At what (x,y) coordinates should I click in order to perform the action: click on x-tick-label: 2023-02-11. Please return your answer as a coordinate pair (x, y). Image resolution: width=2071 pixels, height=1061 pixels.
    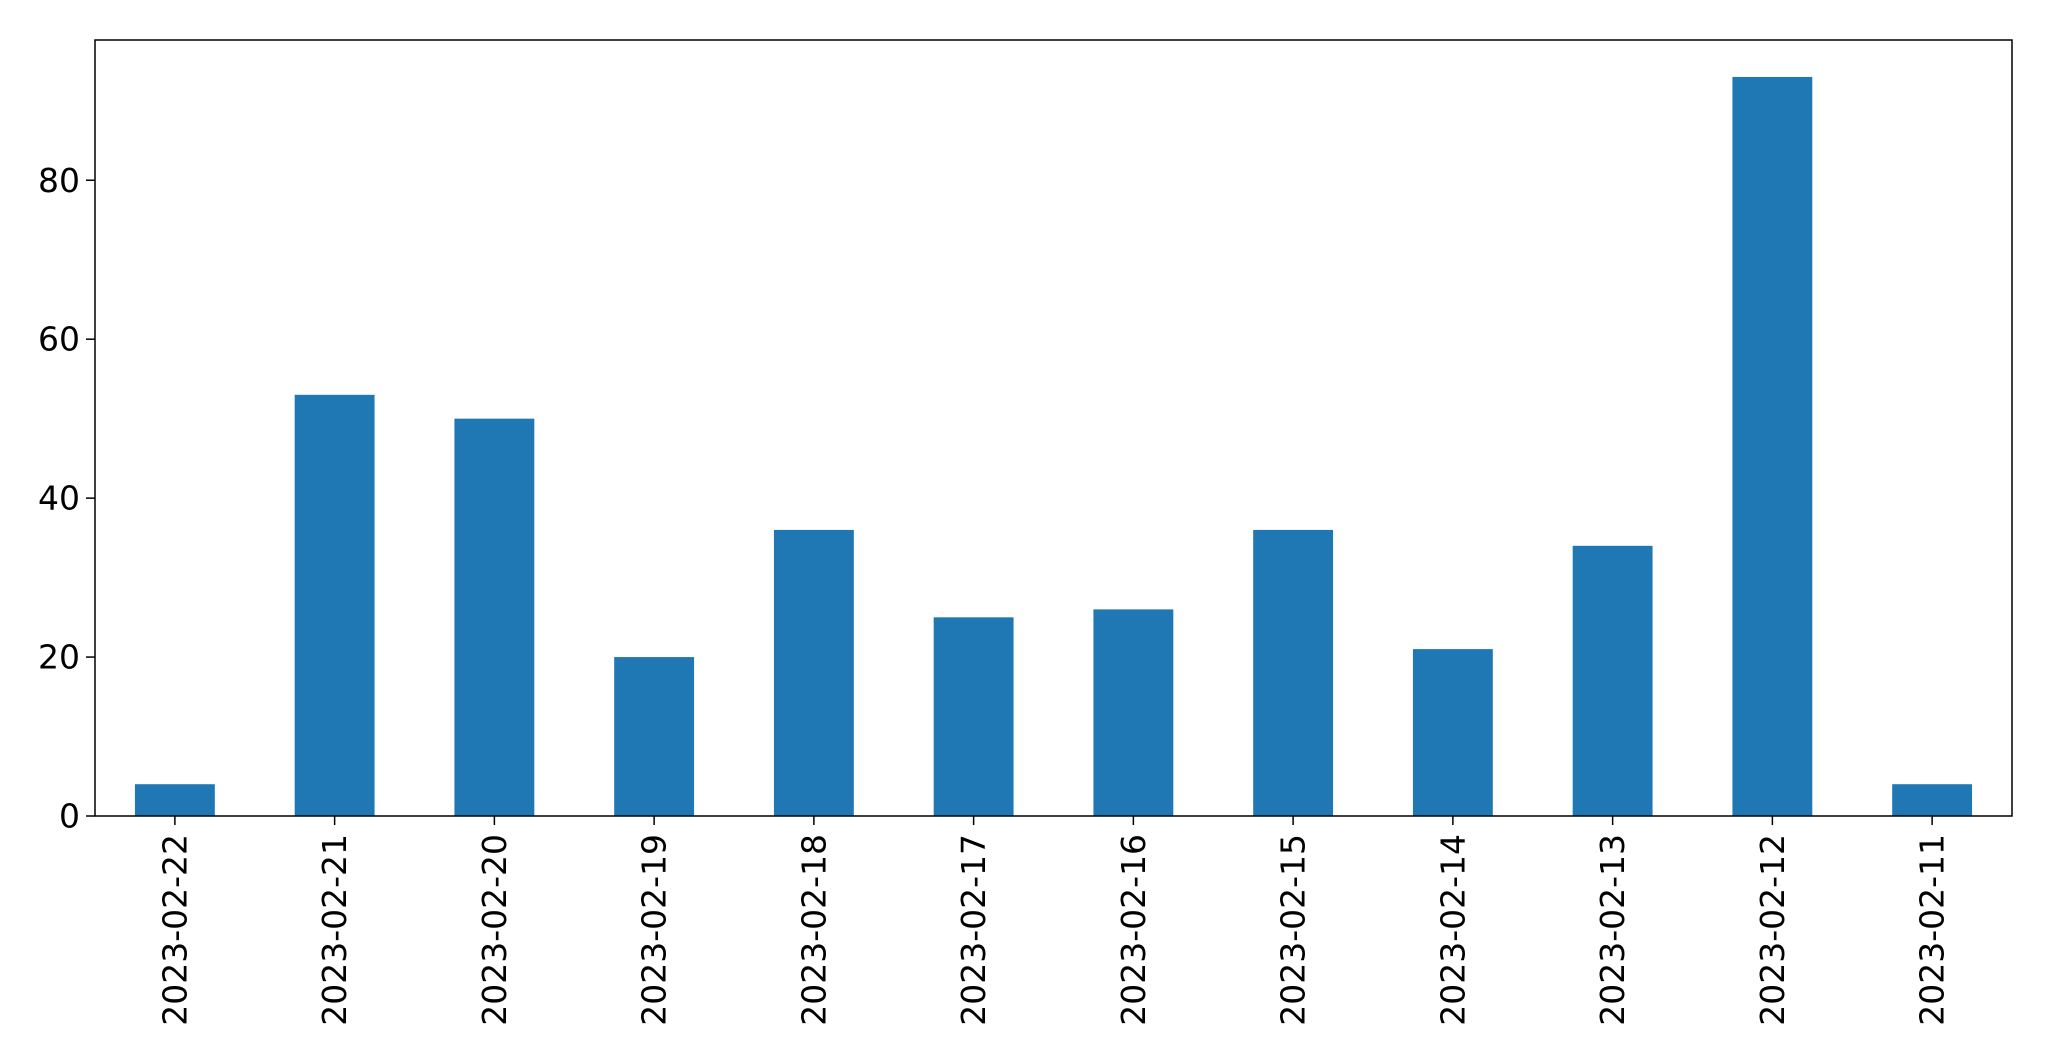
    Looking at the image, I should click on (1932, 930).